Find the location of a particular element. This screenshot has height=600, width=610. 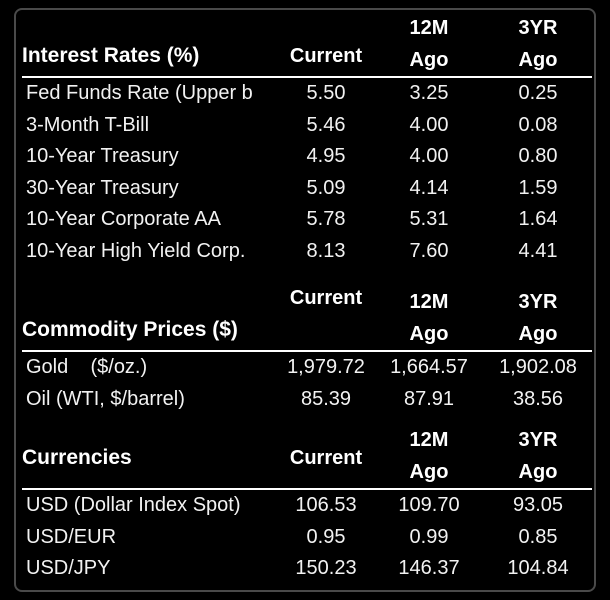

current-value: 150.23 is located at coordinates (326, 568).